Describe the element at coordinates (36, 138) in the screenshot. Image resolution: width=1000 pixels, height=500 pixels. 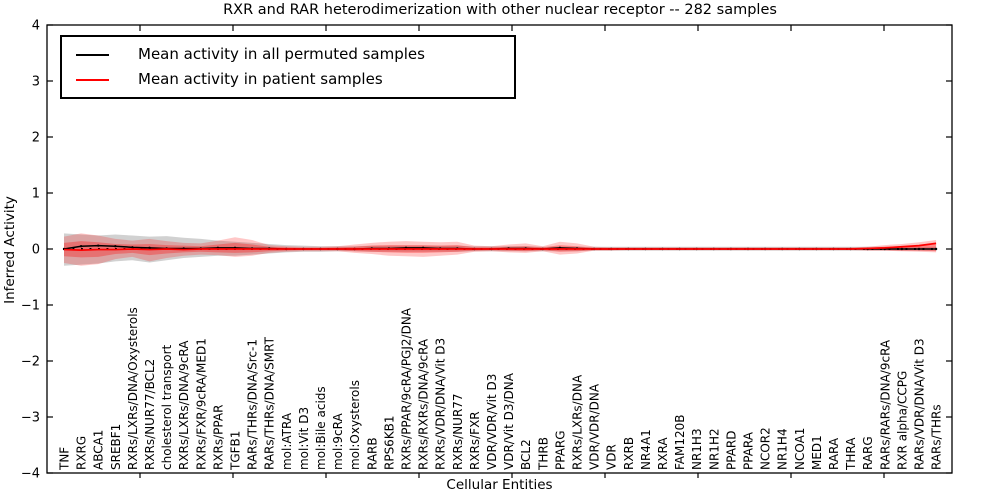
I see `y-tick-label: 2` at that location.